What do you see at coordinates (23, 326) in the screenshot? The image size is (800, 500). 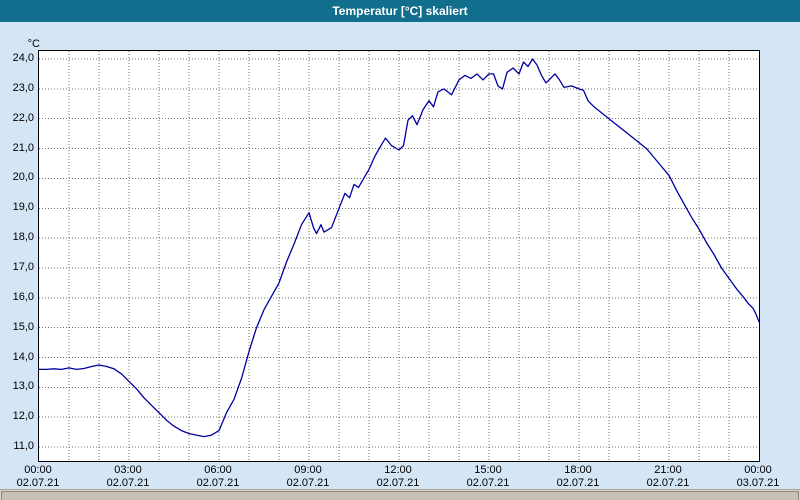 I see `y-tick-label: 15,0` at bounding box center [23, 326].